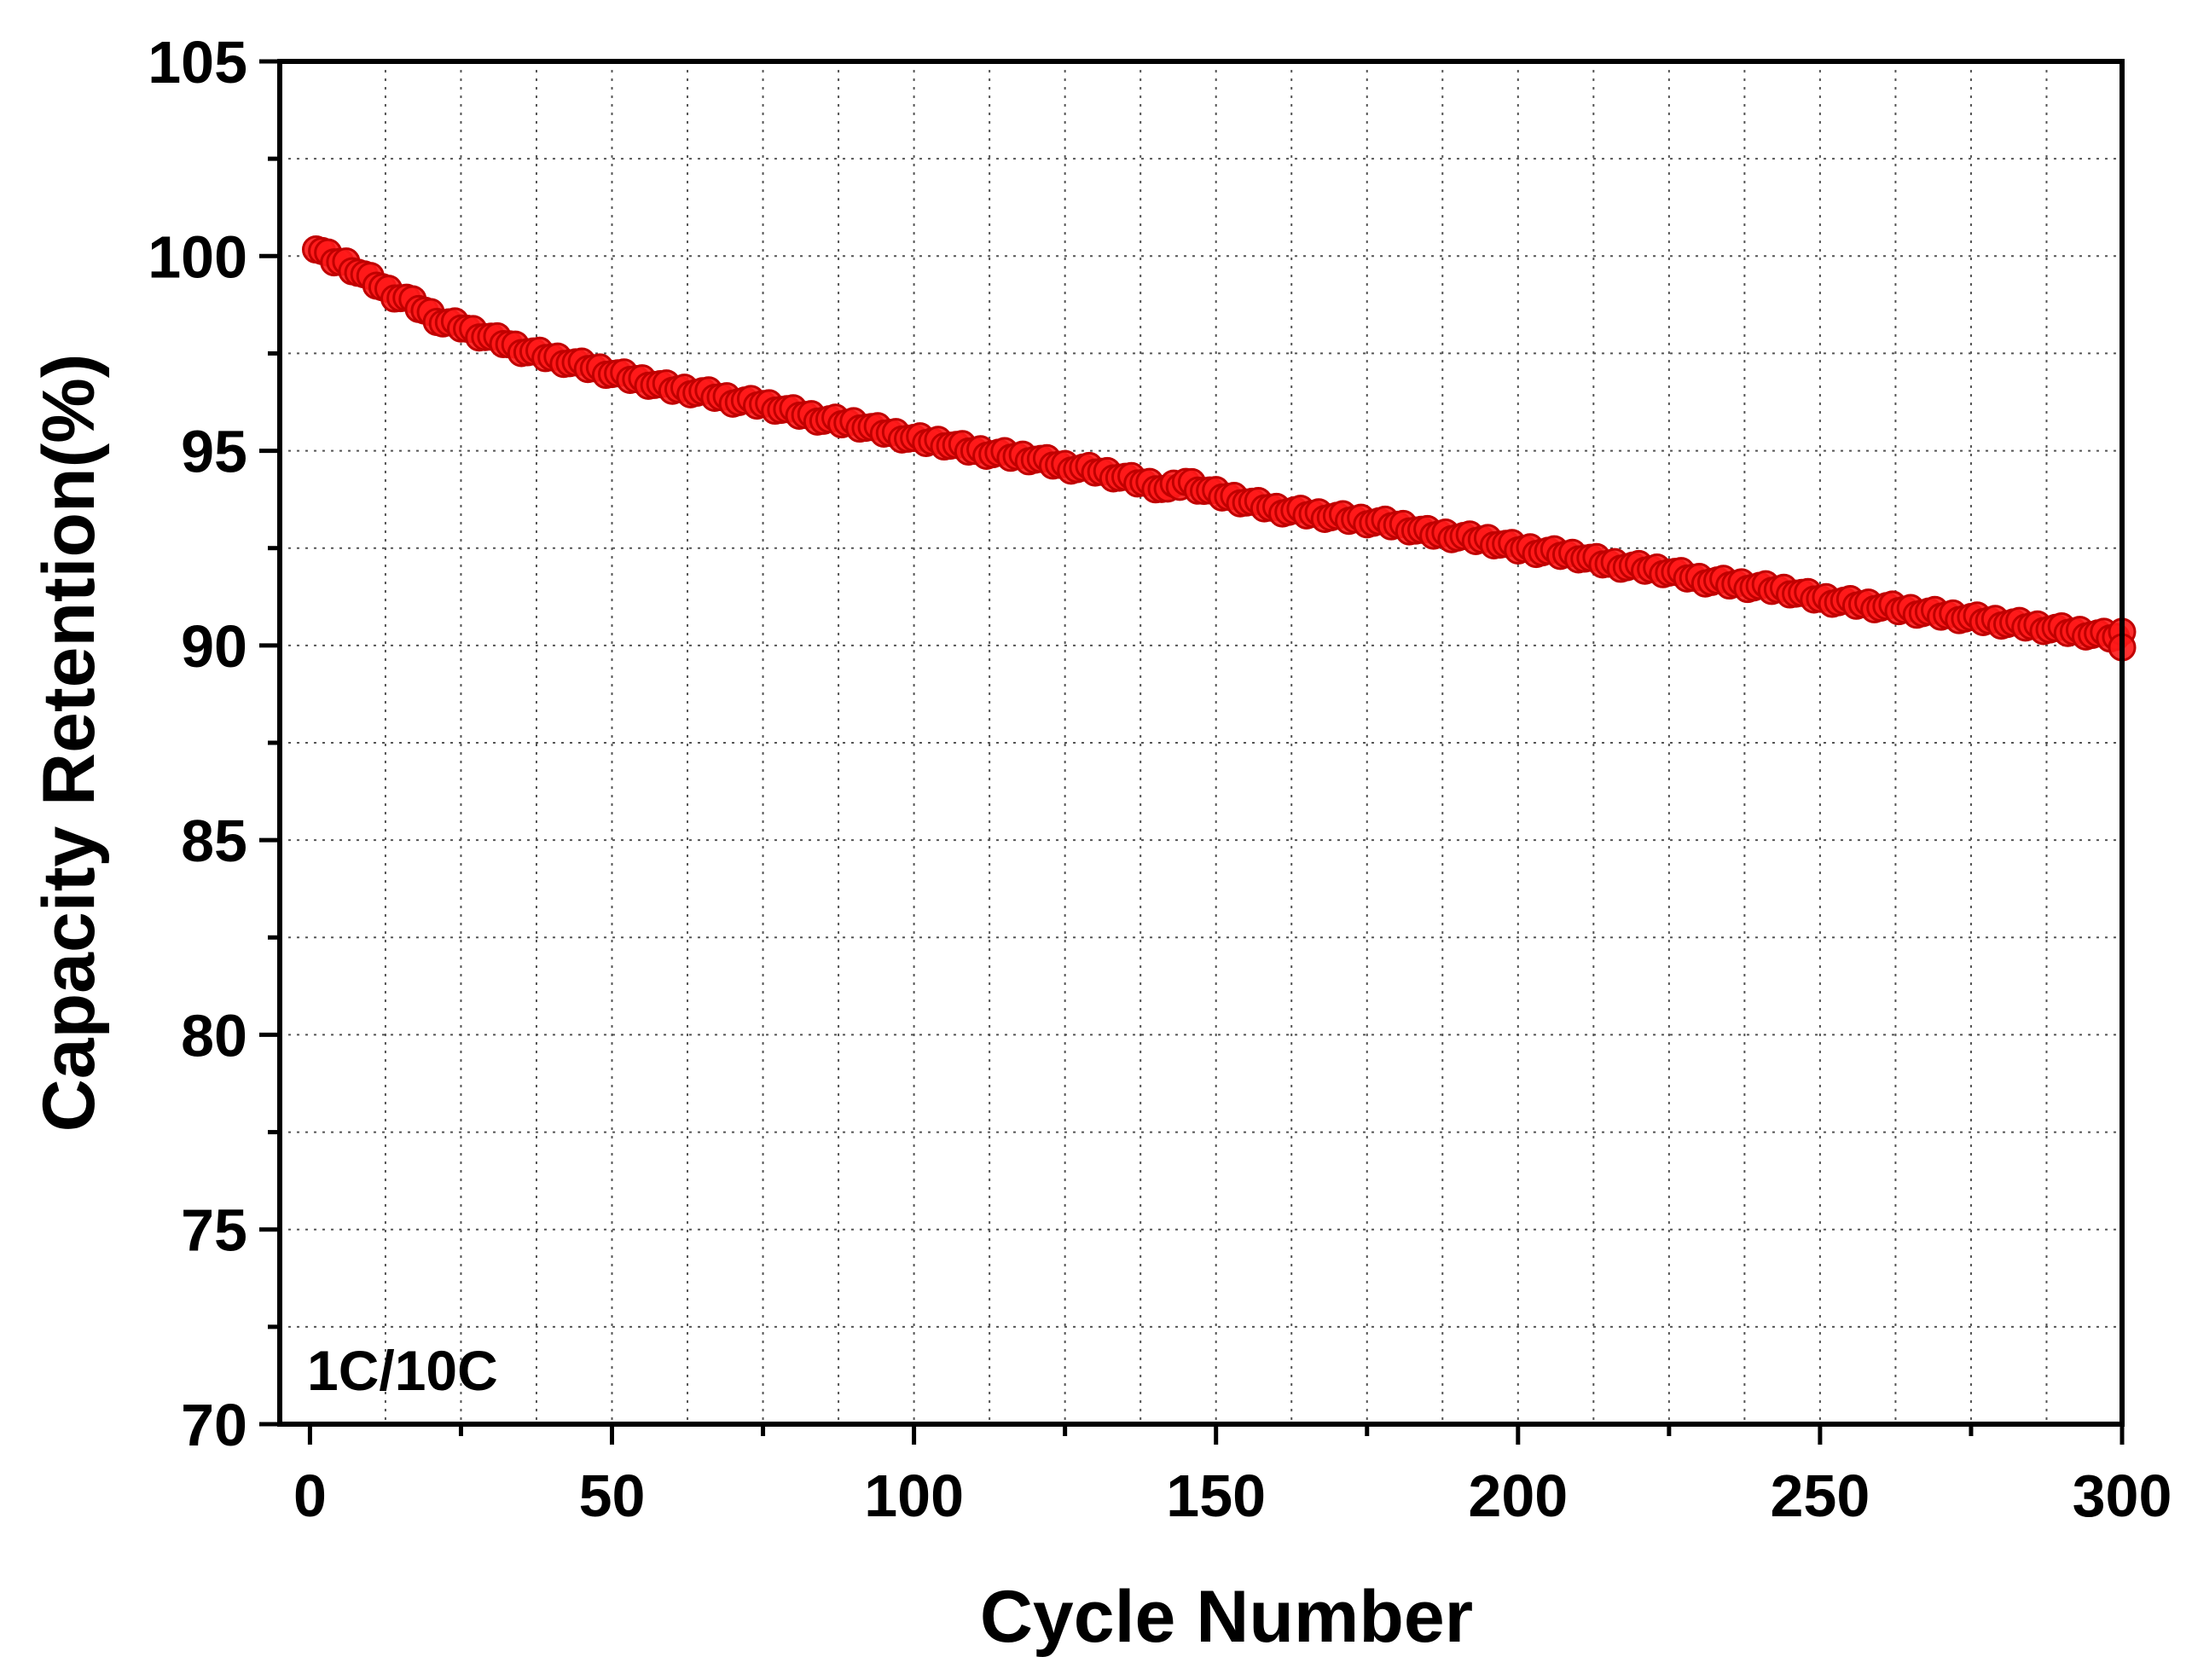  What do you see at coordinates (1227, 1617) in the screenshot?
I see `x-axis-title: Cycle Number` at bounding box center [1227, 1617].